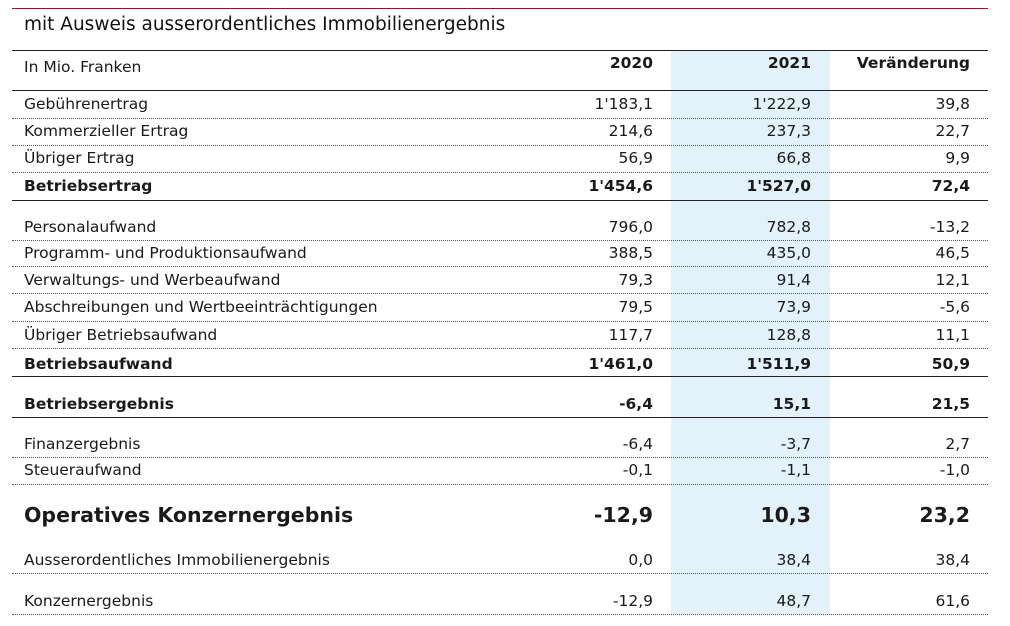 The image size is (1010, 626). Describe the element at coordinates (89, 601) in the screenshot. I see `row-label: Konzernergebnis` at that location.